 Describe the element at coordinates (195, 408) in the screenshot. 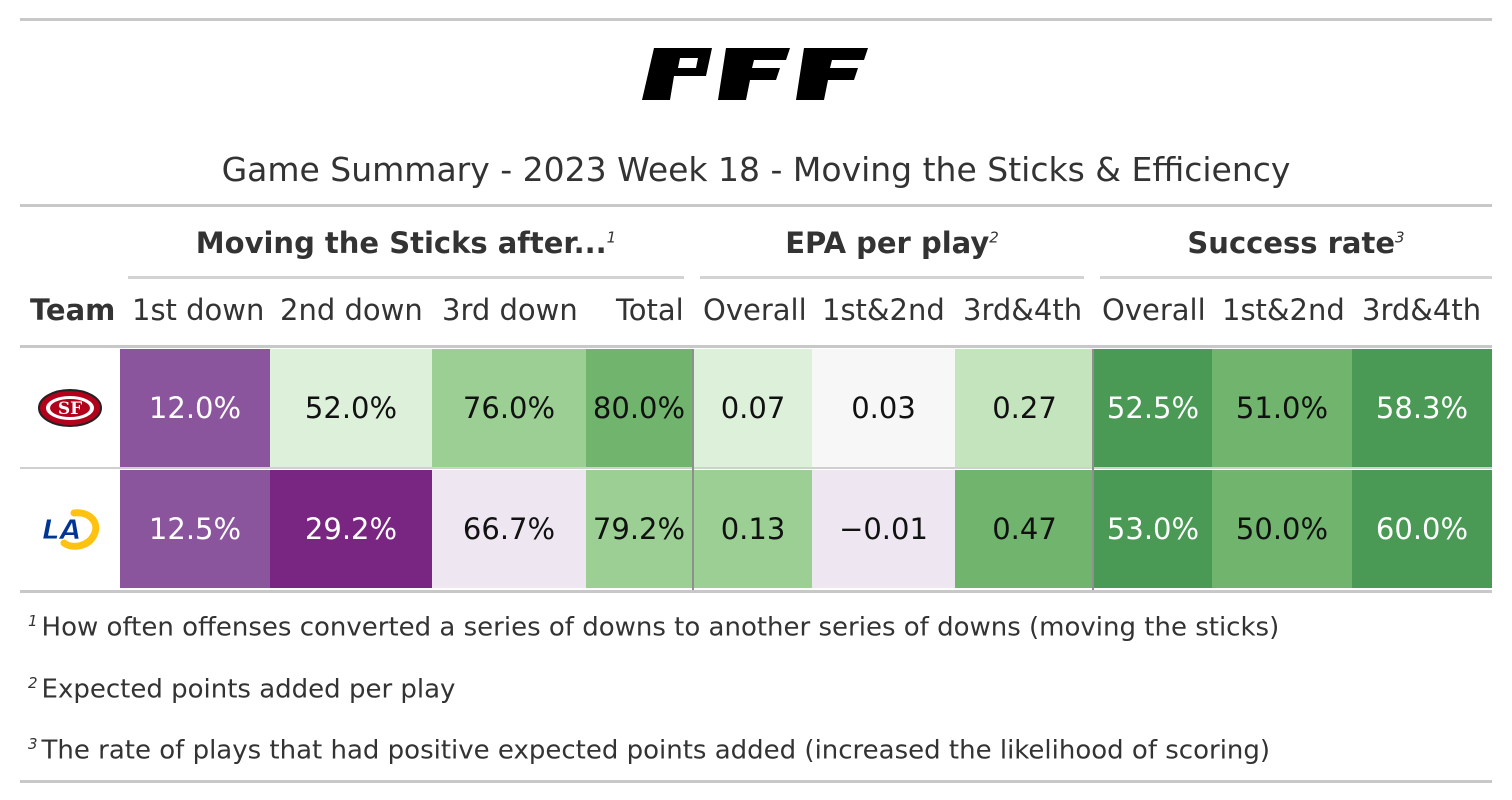

I see `table-cell: 12.0%` at that location.